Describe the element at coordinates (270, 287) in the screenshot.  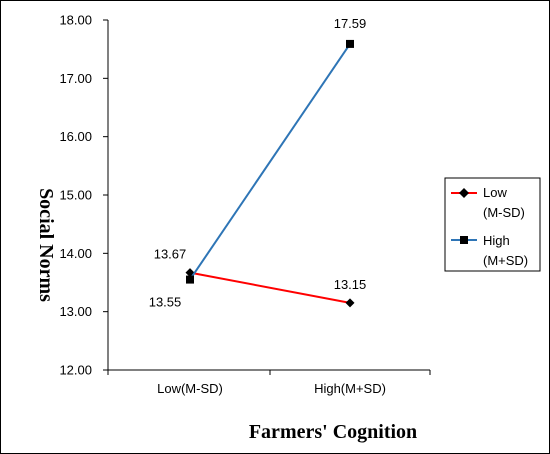
I see `series-line-low` at that location.